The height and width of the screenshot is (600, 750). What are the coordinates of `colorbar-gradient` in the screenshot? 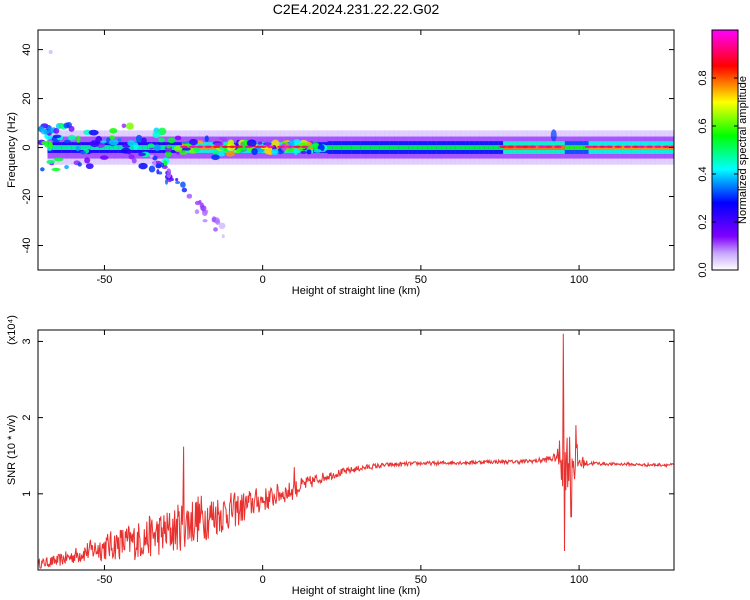 It's located at (725, 150).